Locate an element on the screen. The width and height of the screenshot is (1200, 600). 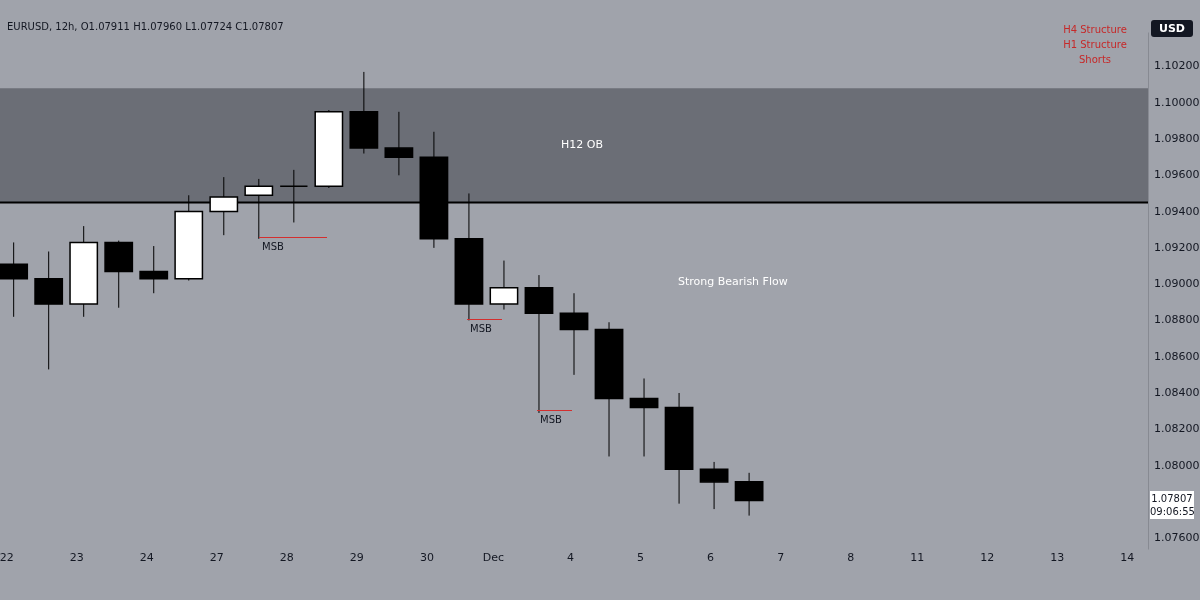
x-tick-label: 23 is located at coordinates (76, 557).